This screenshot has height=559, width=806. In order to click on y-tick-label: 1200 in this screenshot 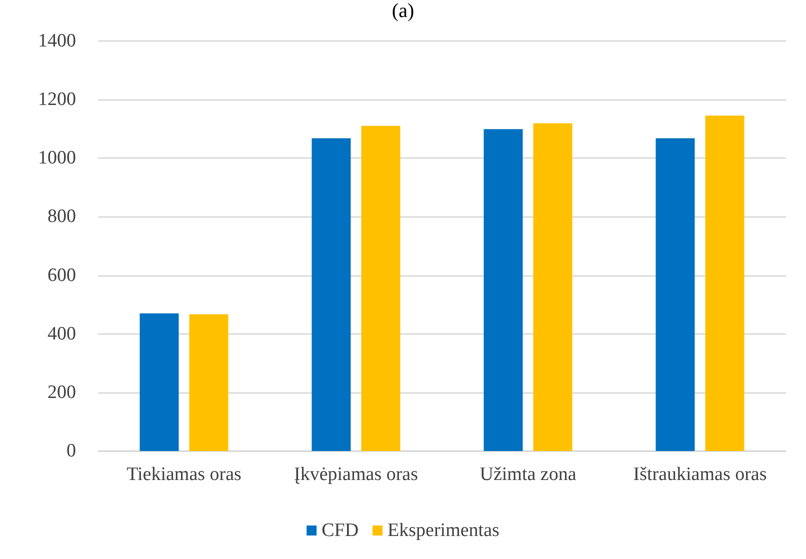, I will do `click(57, 99)`.